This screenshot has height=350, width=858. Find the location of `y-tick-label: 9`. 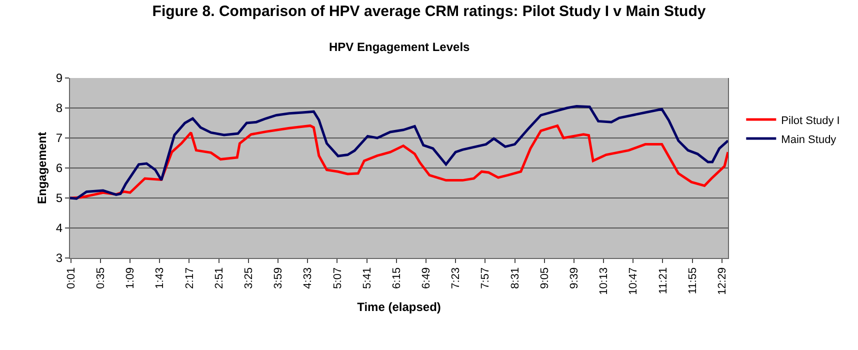

y-tick-label: 9 is located at coordinates (59, 78).